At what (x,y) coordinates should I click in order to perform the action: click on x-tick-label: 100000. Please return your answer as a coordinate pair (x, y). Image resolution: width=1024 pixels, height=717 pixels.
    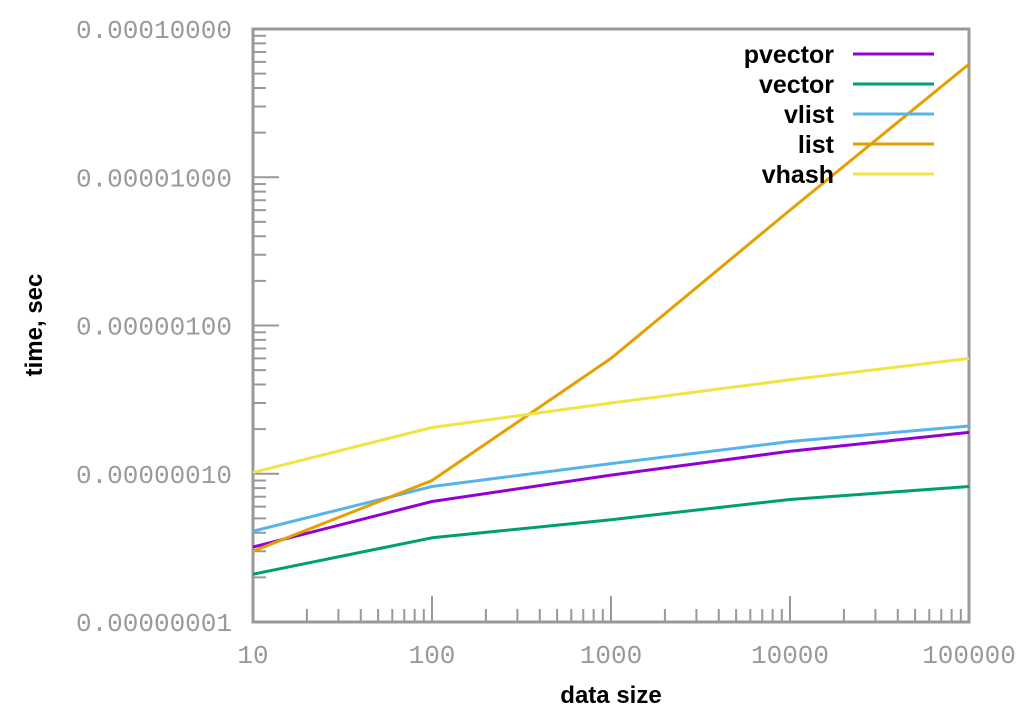
    Looking at the image, I should click on (969, 656).